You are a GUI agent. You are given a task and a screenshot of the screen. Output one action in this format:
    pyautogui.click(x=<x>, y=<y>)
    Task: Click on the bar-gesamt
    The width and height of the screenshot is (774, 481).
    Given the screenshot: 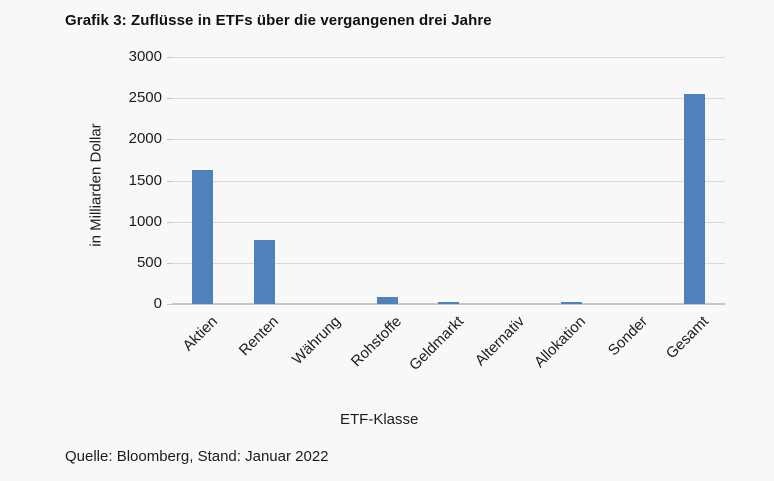 What is the action you would take?
    pyautogui.click(x=694, y=199)
    